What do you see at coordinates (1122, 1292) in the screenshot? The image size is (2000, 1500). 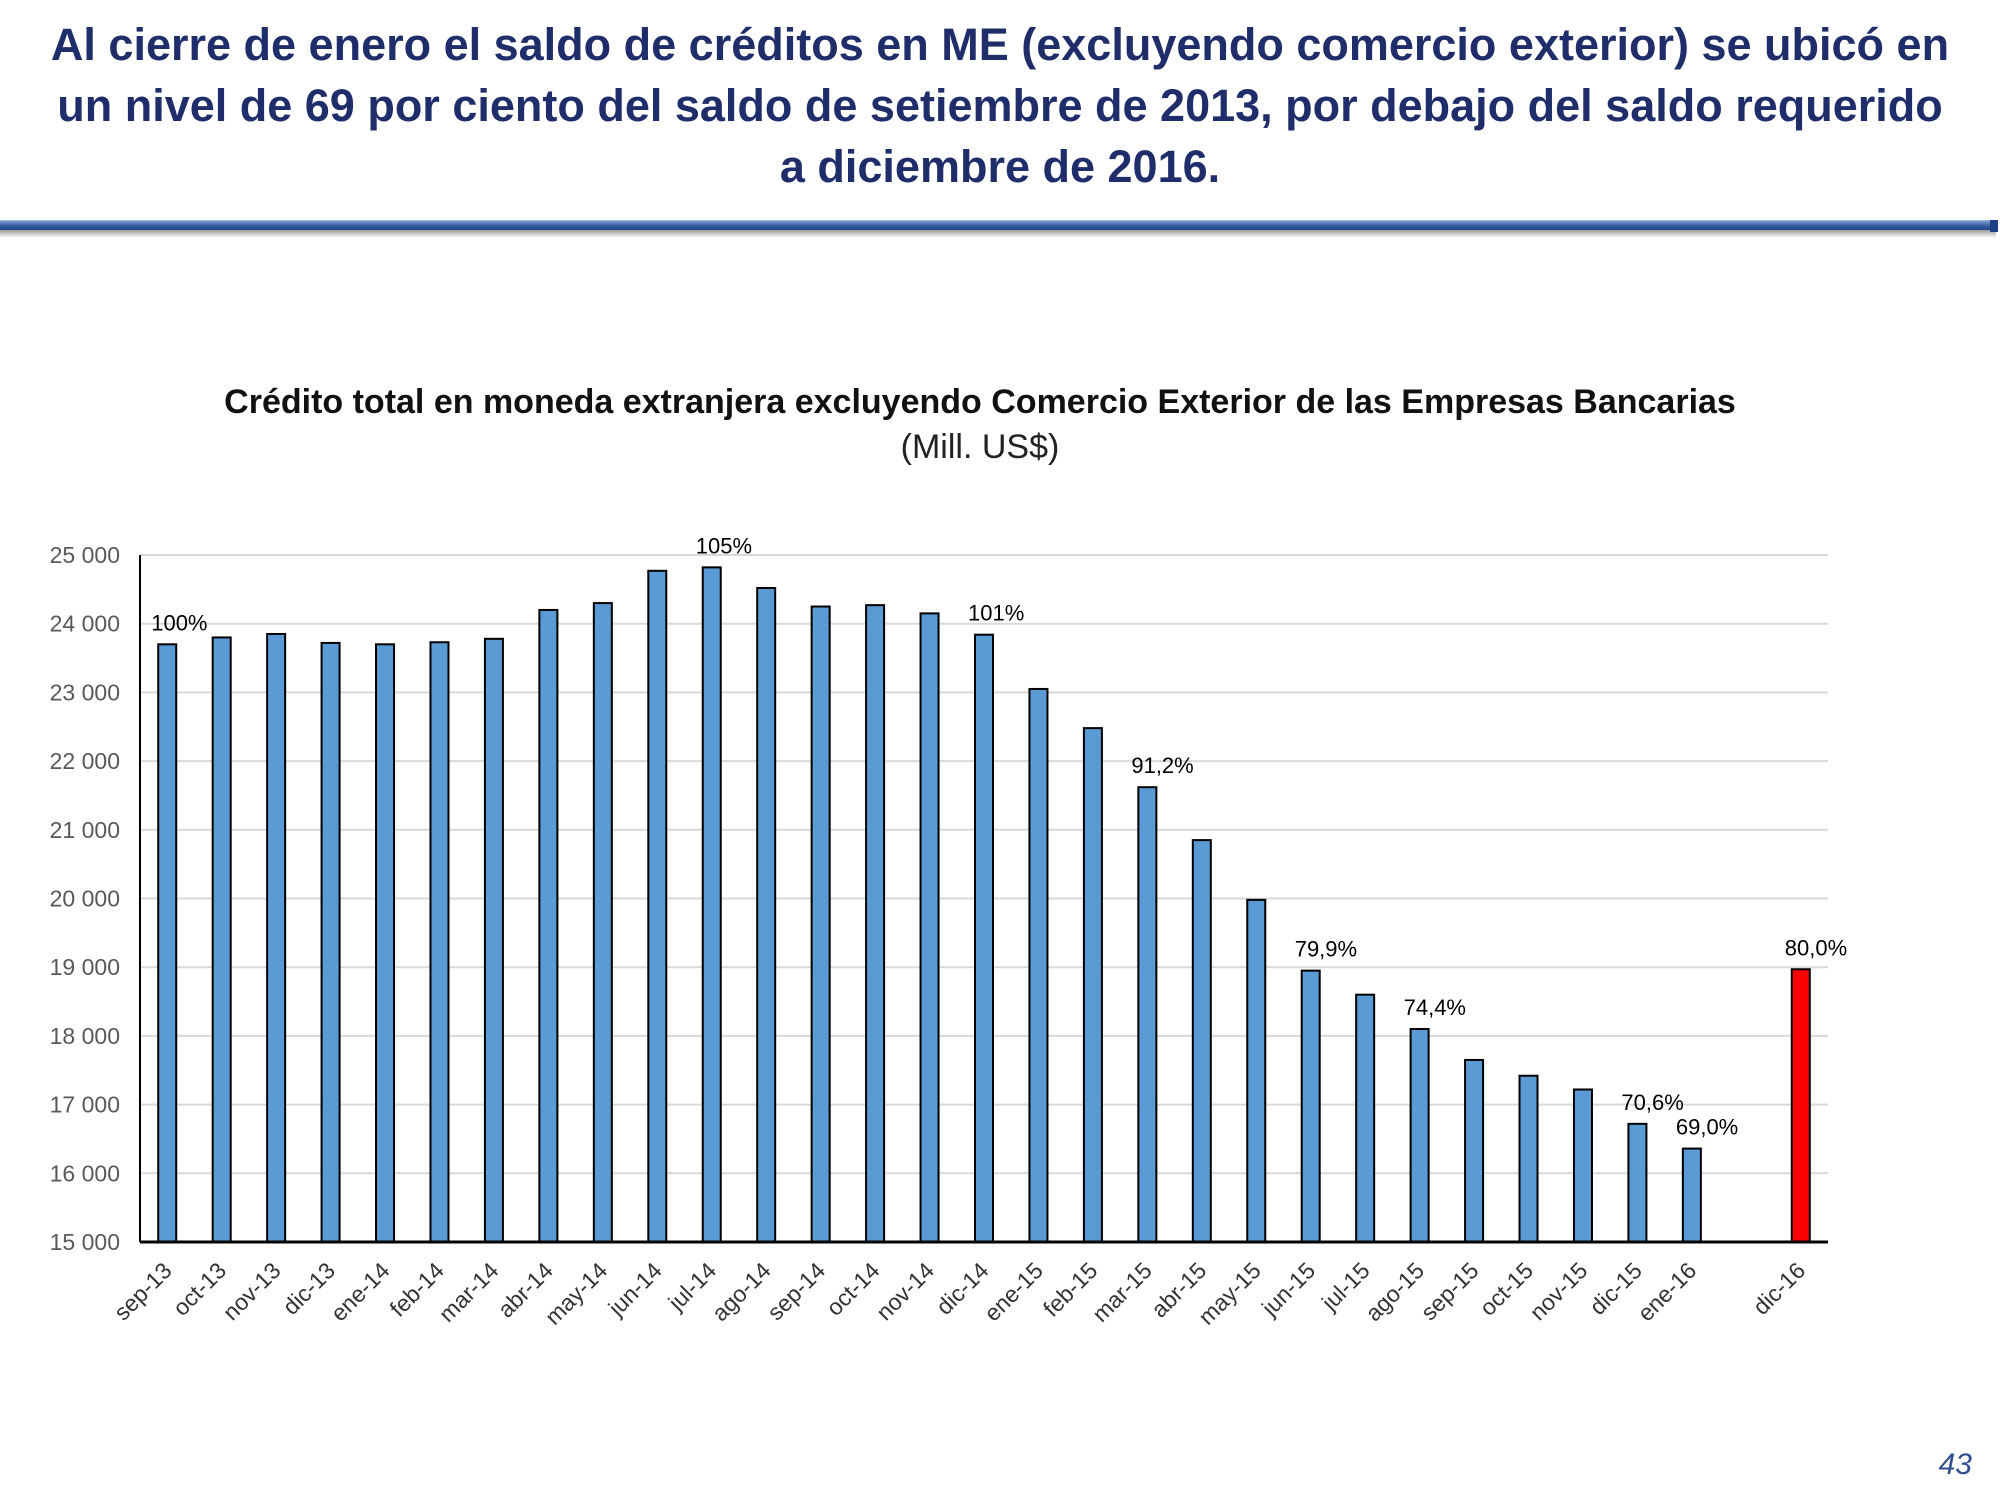 I see `x-tick-label: mar-15` at bounding box center [1122, 1292].